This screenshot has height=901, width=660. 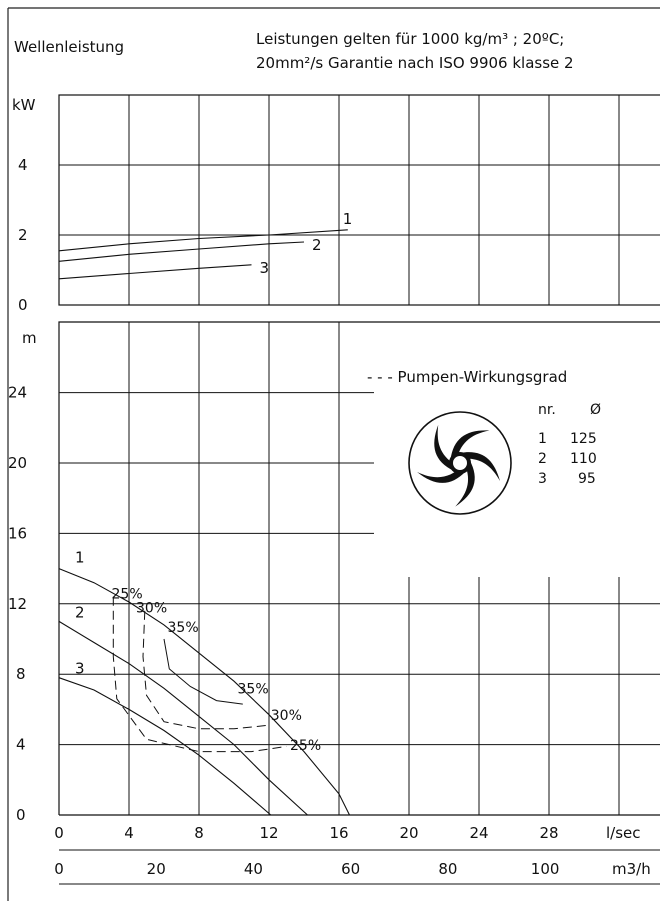 What do you see at coordinates (17, 393) in the screenshot?
I see `y-tick-label: 24` at bounding box center [17, 393].